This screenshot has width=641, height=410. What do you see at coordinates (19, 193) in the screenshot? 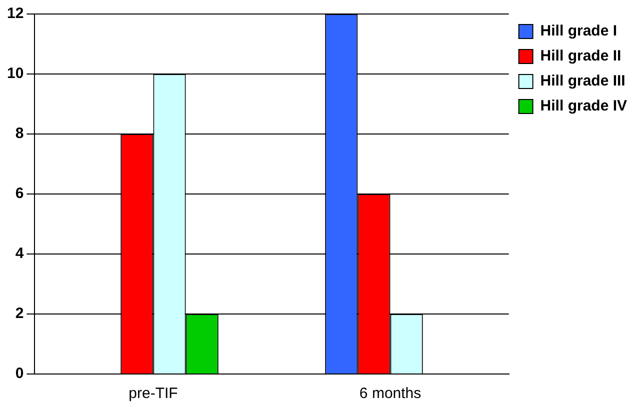
I see `y-tick-label: 6` at bounding box center [19, 193].